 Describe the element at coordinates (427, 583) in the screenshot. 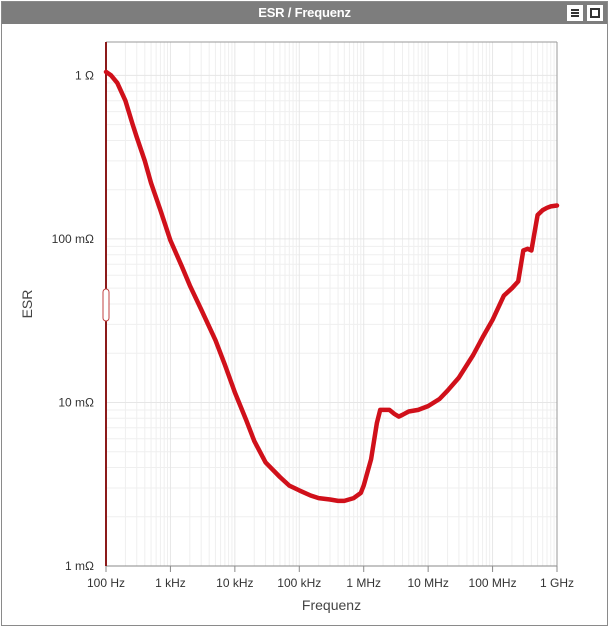

I see `x-tick-label: 10 MHz` at that location.